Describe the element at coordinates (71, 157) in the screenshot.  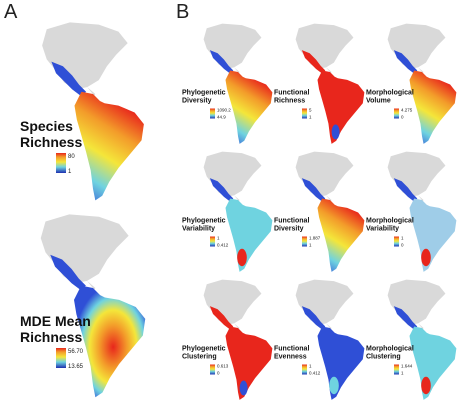
I see `legend-max-label: 80` at that location.